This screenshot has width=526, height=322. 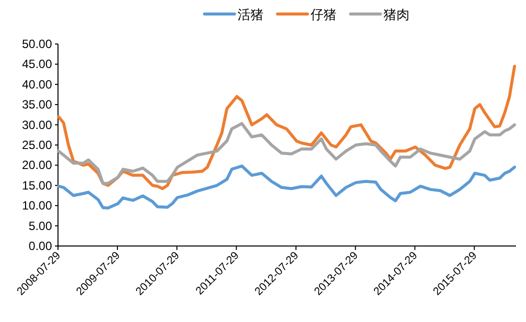 What do you see at coordinates (40, 246) in the screenshot?
I see `y-tick-label: 0.00` at bounding box center [40, 246].